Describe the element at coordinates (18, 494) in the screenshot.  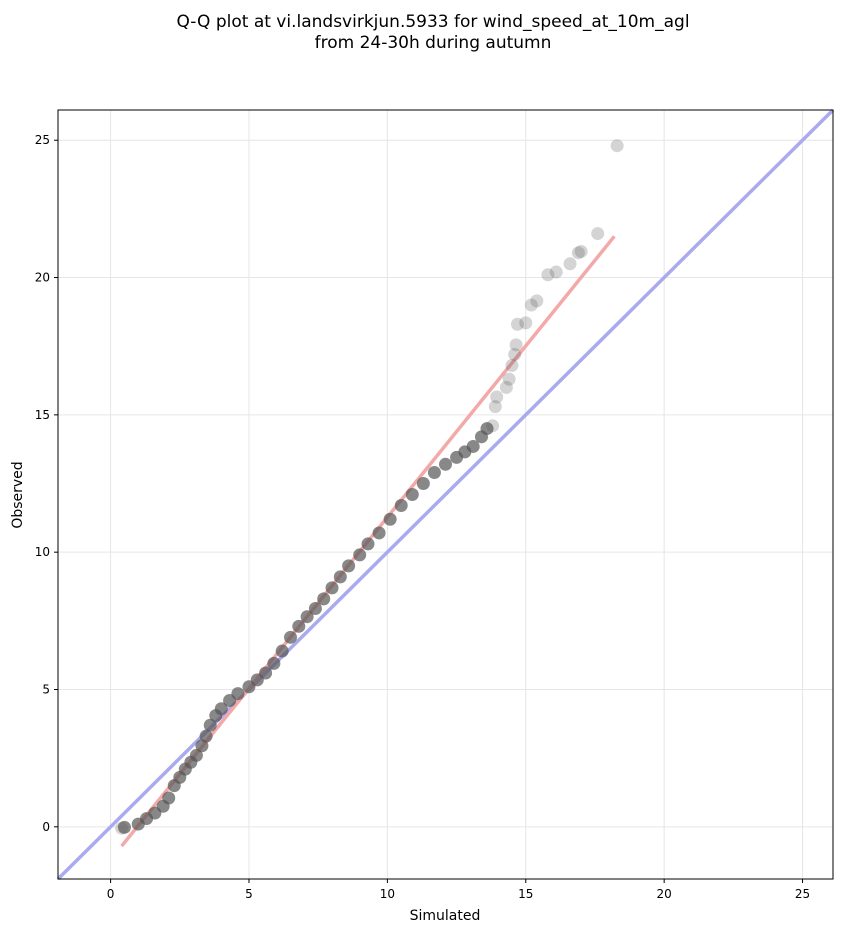
I see `y-axis-label: Observed` at that location.